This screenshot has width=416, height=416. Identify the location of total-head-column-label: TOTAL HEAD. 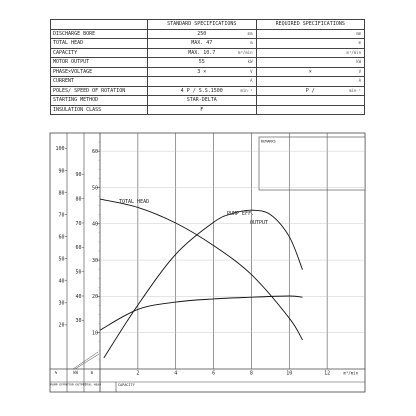
(92, 385).